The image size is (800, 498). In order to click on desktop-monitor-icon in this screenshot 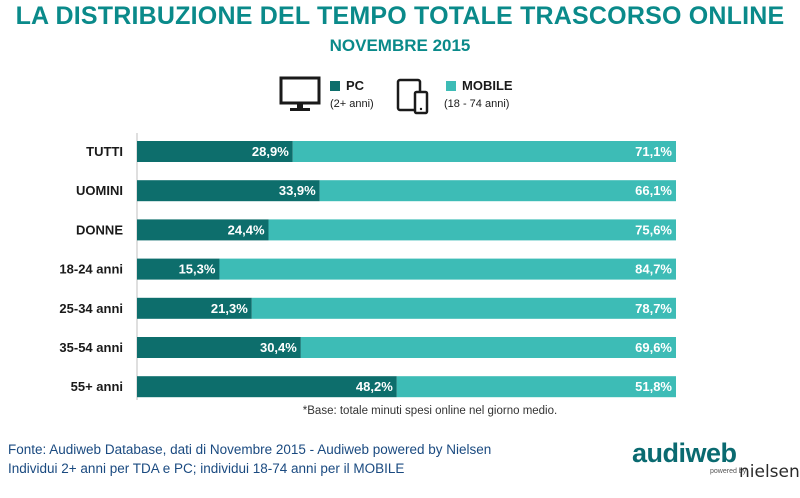, I will do `click(300, 93)`.